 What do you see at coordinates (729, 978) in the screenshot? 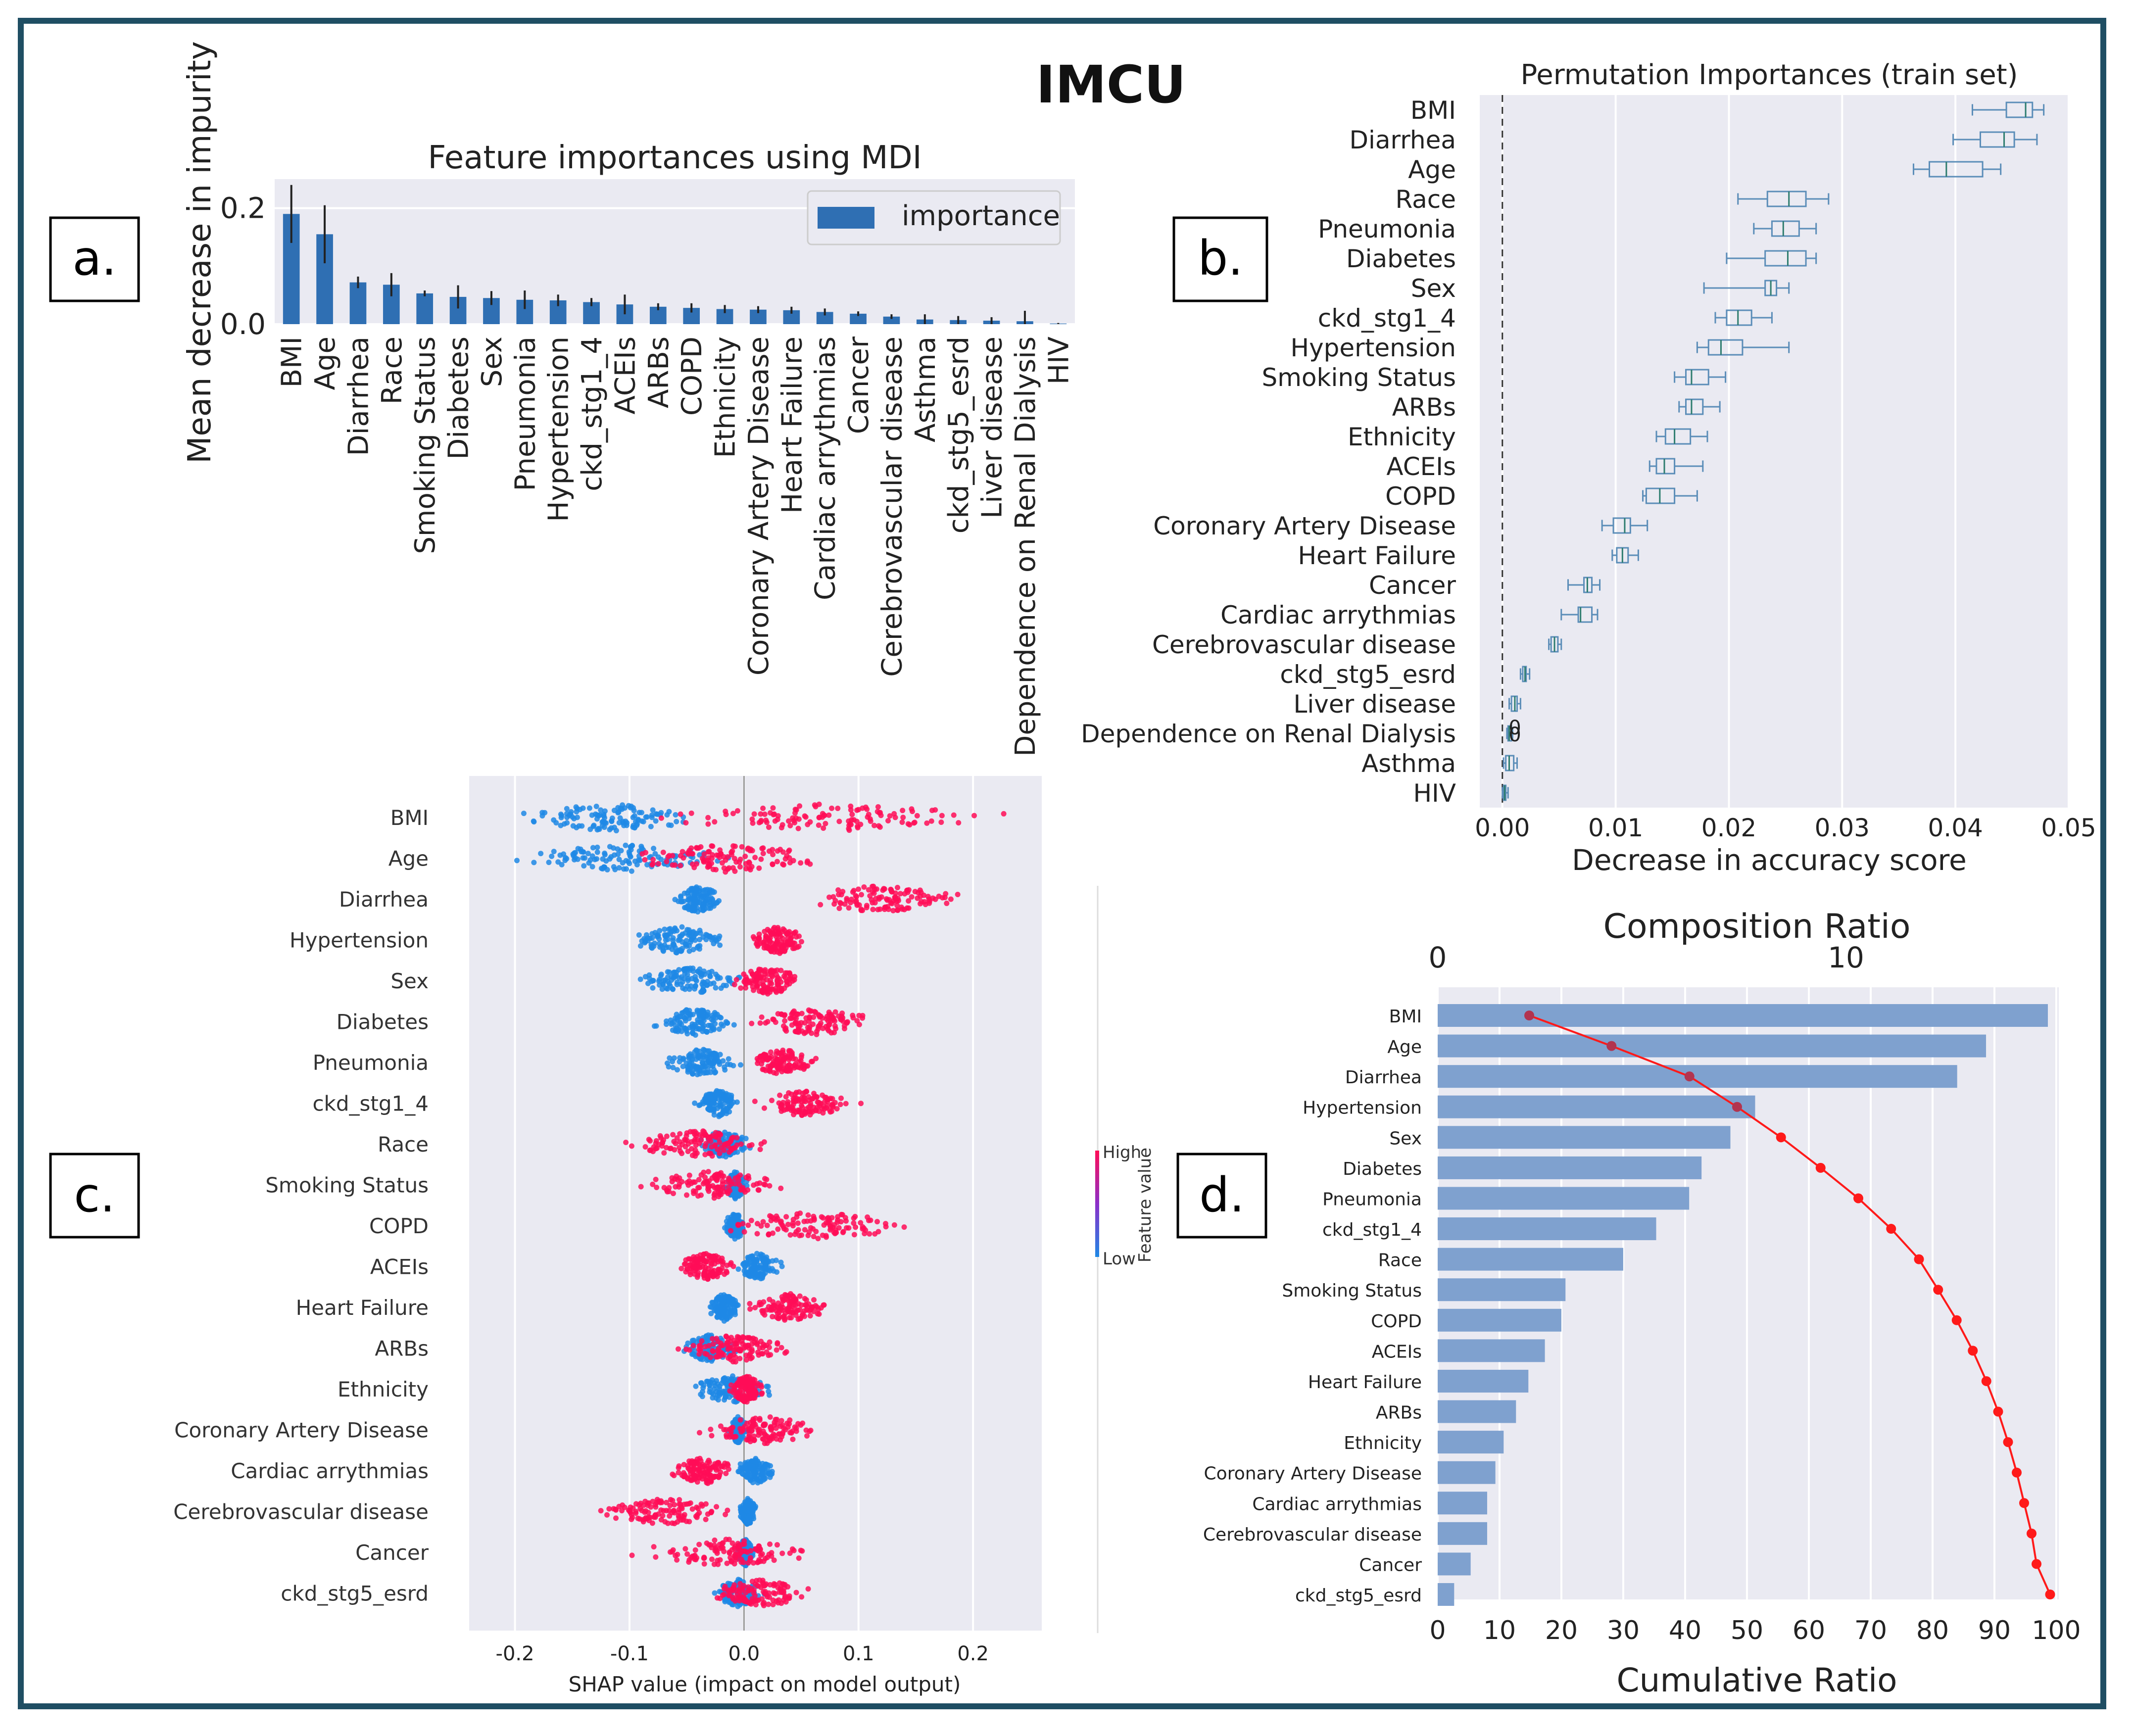
I see `shap-dot-sex-blue` at bounding box center [729, 978].